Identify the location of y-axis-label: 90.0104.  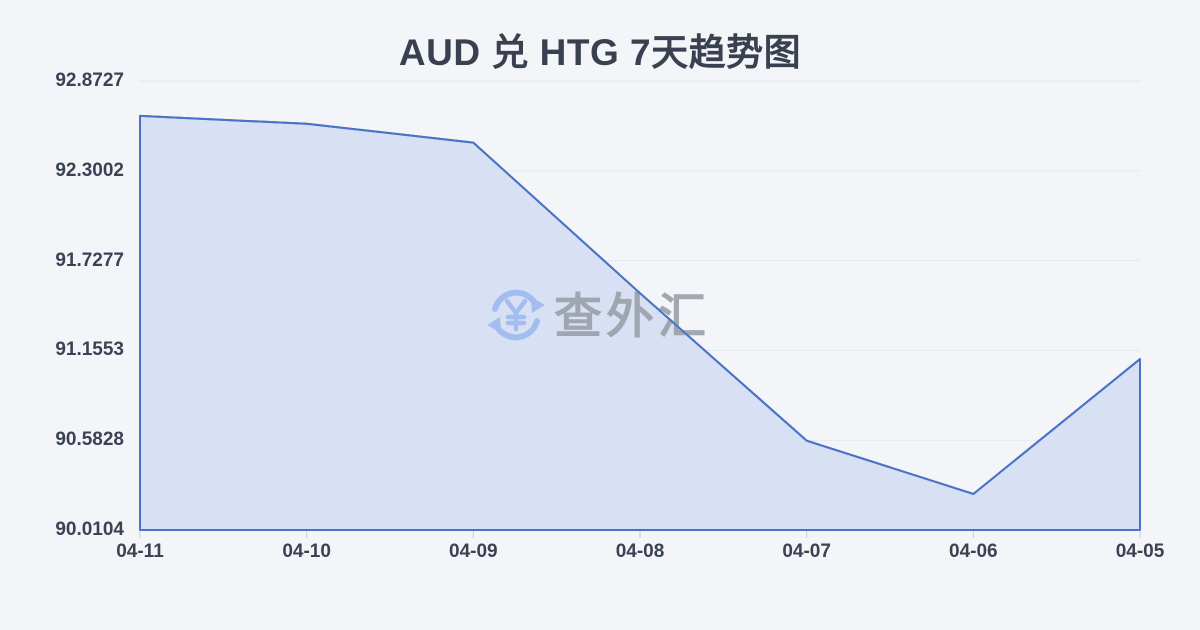
(89, 529).